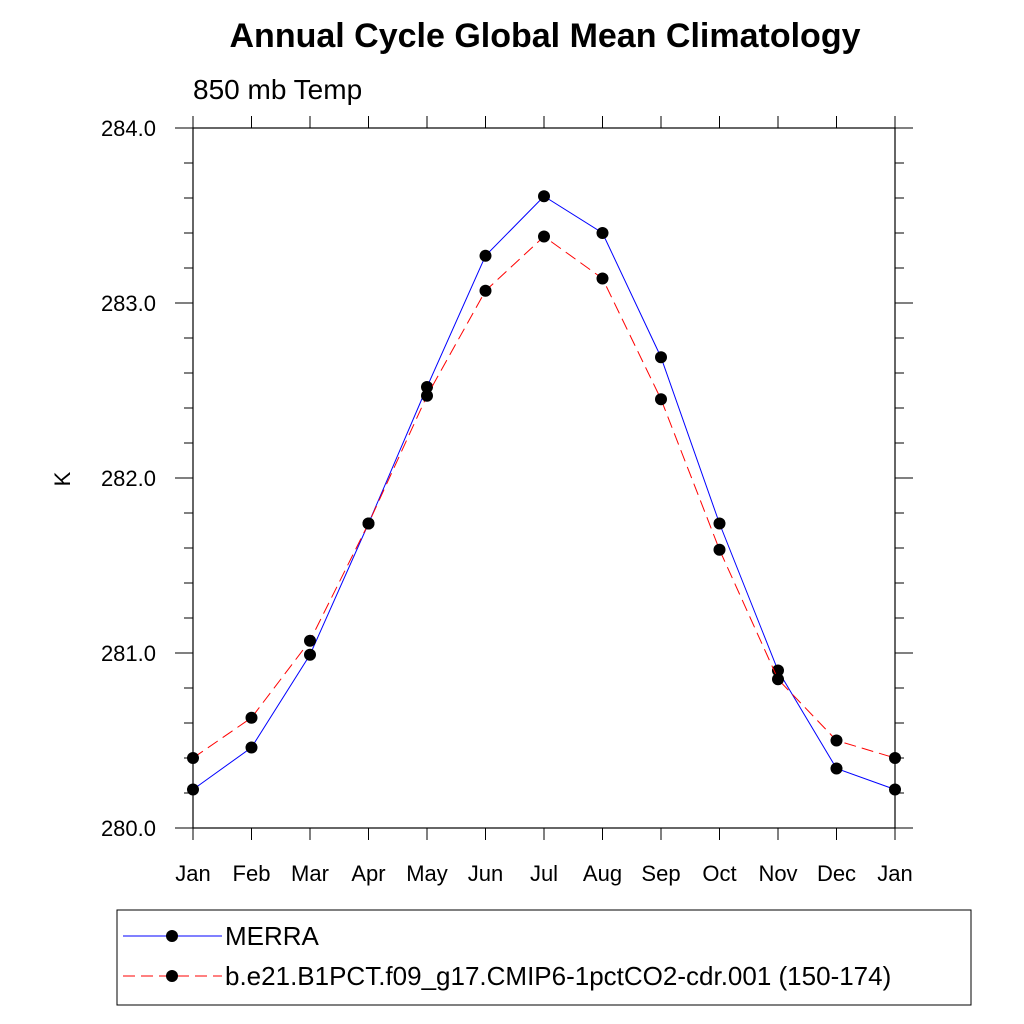 The width and height of the screenshot is (1024, 1024). I want to click on x-tick-label: Apr, so click(368, 873).